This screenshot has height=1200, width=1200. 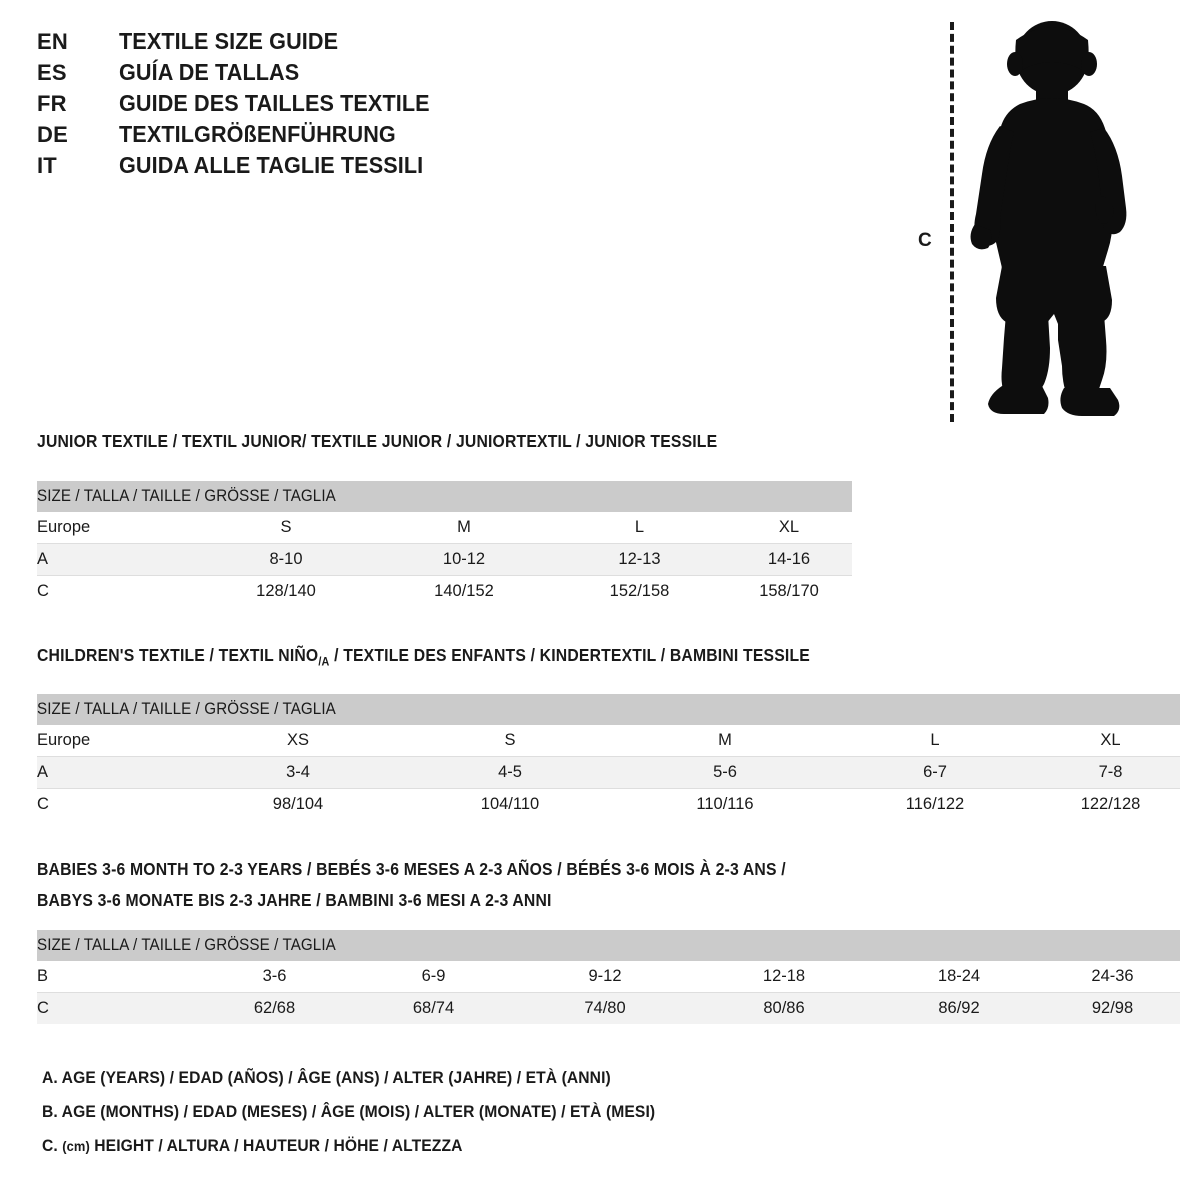 I want to click on height-figure: C, so click(x=1045, y=217).